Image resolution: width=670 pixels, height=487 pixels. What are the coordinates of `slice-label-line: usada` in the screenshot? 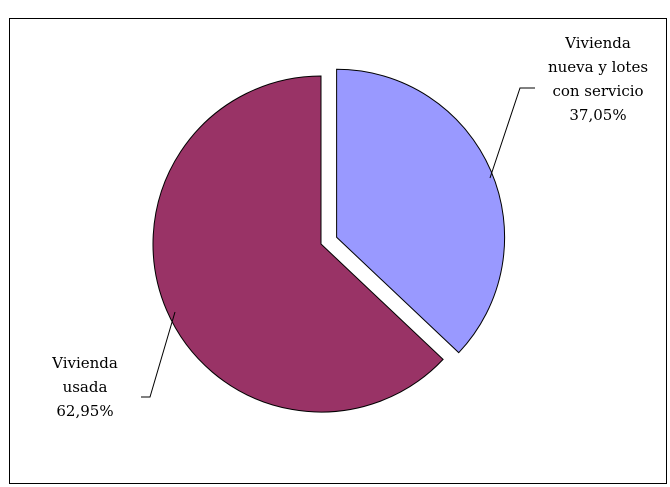 It's located at (85, 387).